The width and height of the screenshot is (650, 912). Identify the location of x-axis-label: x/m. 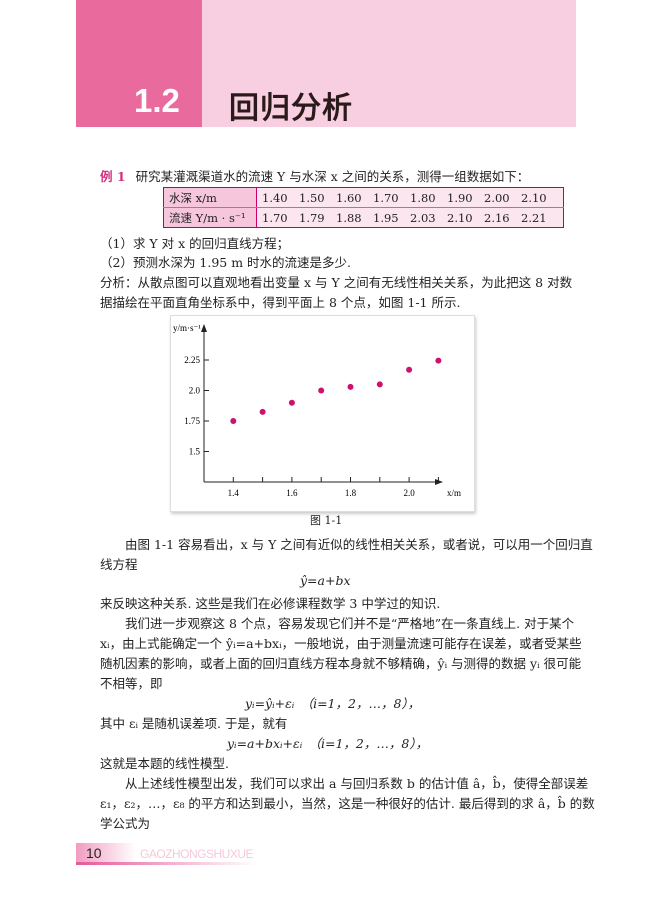
(454, 493).